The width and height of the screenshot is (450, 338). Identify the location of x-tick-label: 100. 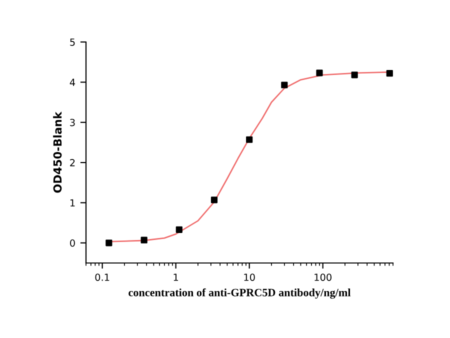
(323, 277).